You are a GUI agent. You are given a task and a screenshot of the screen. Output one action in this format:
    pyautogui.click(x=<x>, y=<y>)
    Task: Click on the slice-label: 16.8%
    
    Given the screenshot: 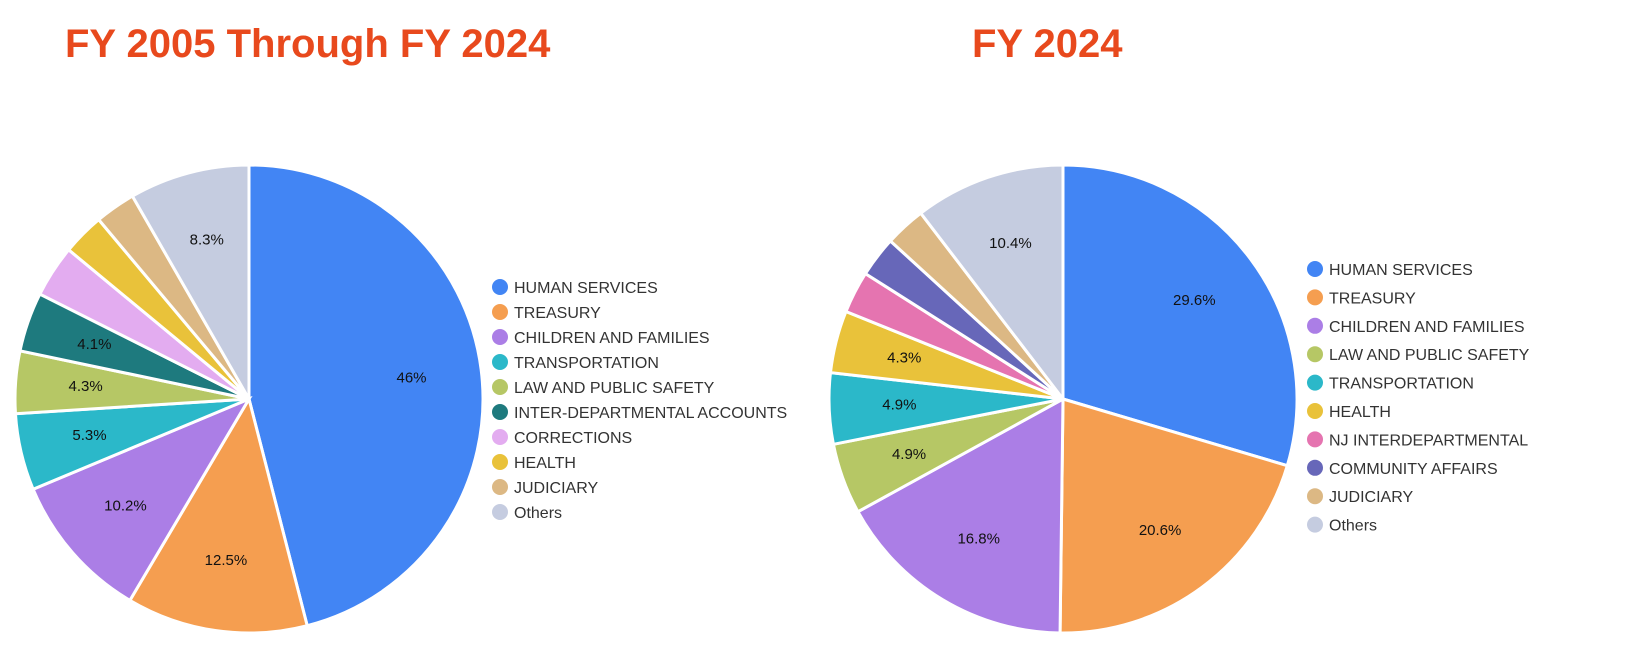 What is the action you would take?
    pyautogui.click(x=978, y=538)
    